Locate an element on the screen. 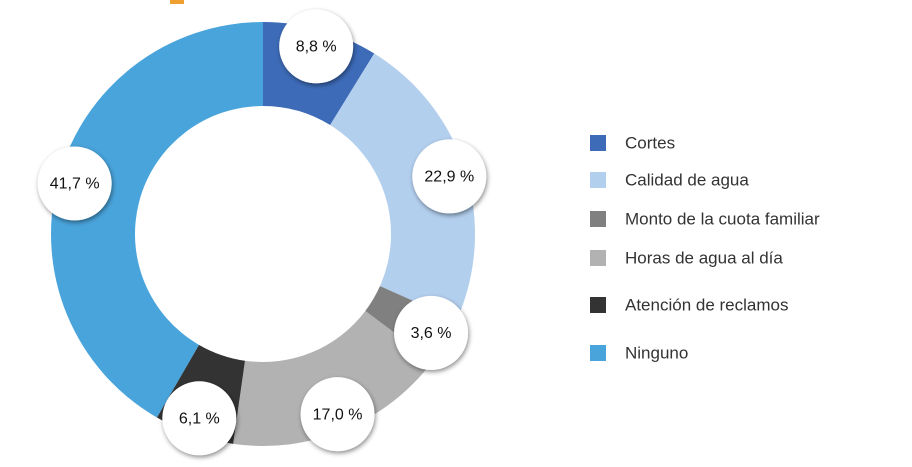 The width and height of the screenshot is (912, 467). legend-label: Monto de la cuota familiar is located at coordinates (722, 218).